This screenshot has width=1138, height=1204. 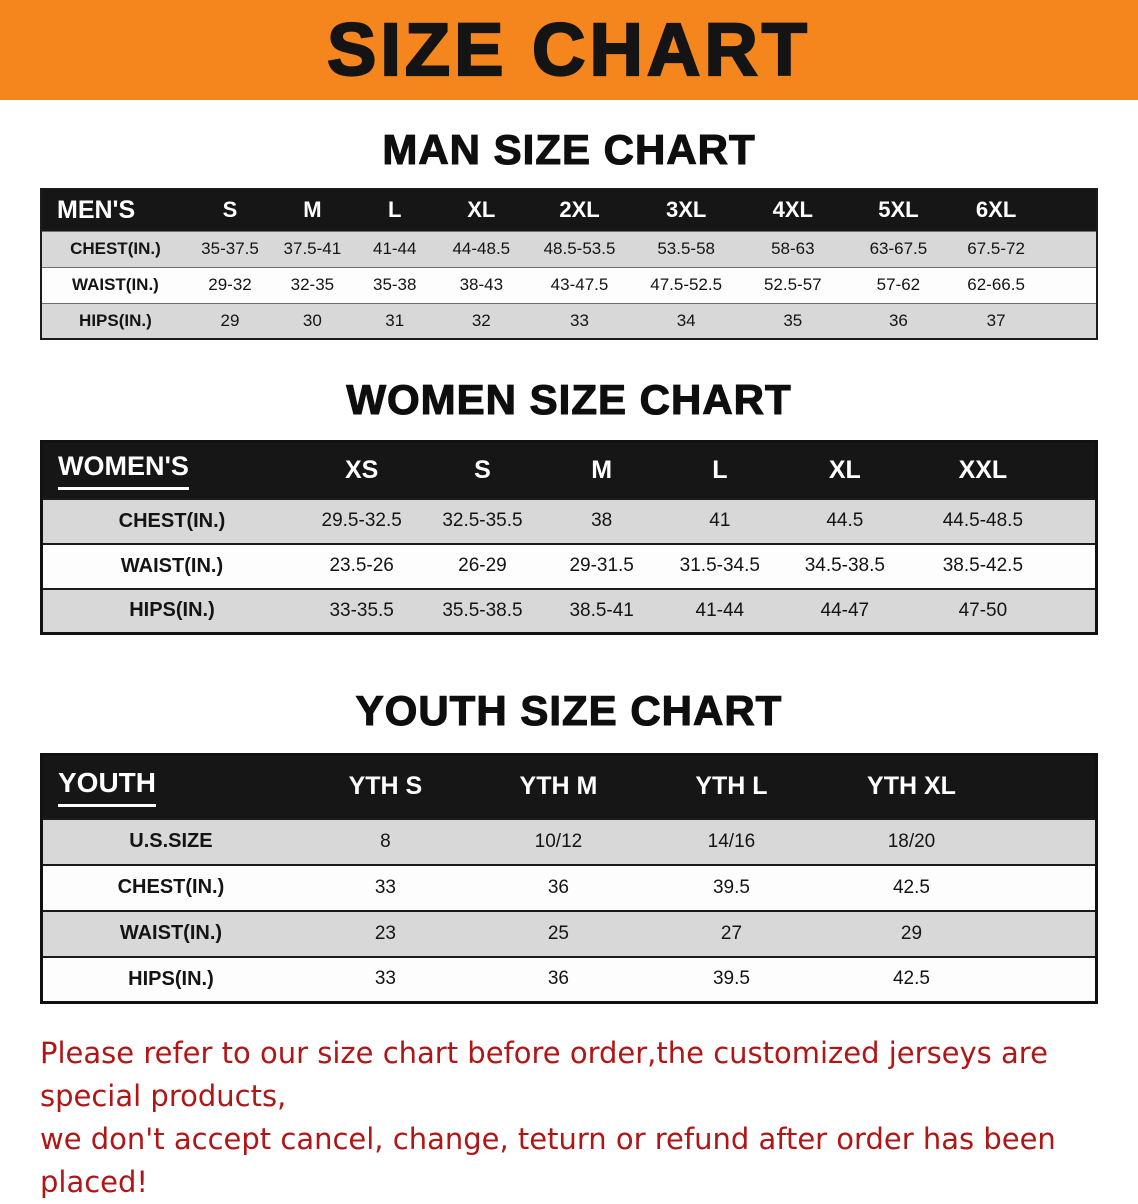 I want to click on size-header-cell: 5XL, so click(x=898, y=210).